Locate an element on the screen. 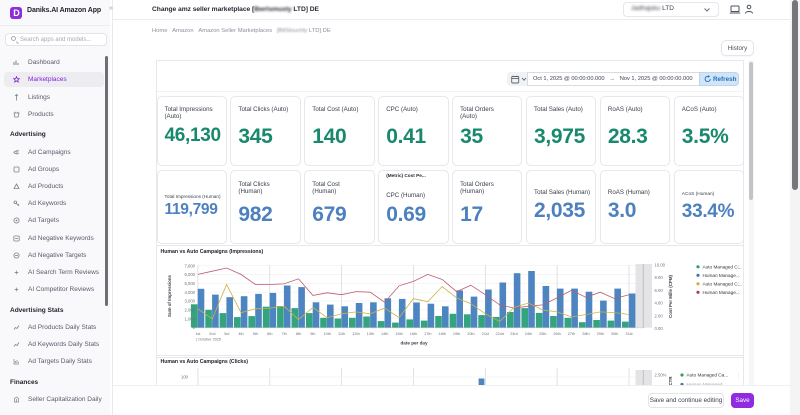  svg-text: 23rd is located at coordinates (514, 334).